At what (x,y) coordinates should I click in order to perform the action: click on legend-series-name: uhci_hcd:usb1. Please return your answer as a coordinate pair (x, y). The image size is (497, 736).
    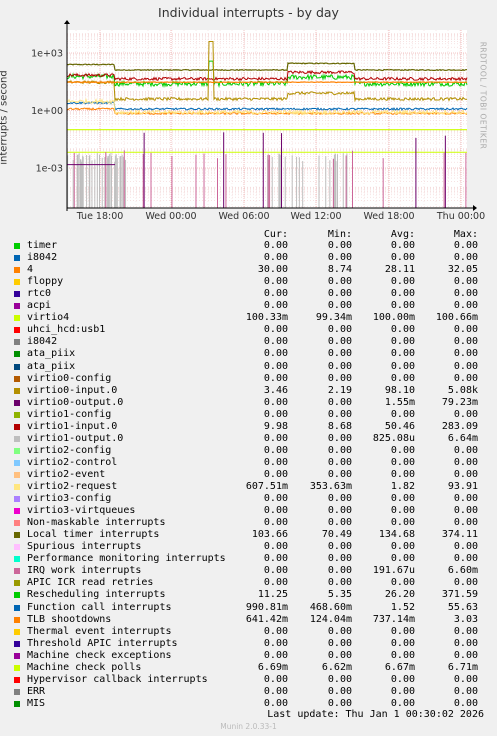
    Looking at the image, I should click on (66, 330).